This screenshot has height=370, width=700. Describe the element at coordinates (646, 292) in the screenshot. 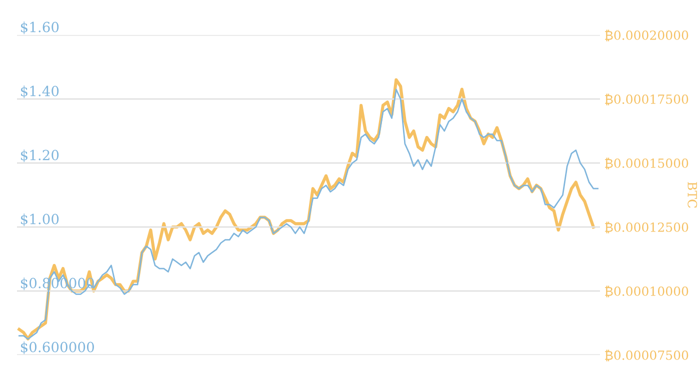

I see `y2-tick-label: ₿0.00010000` at that location.